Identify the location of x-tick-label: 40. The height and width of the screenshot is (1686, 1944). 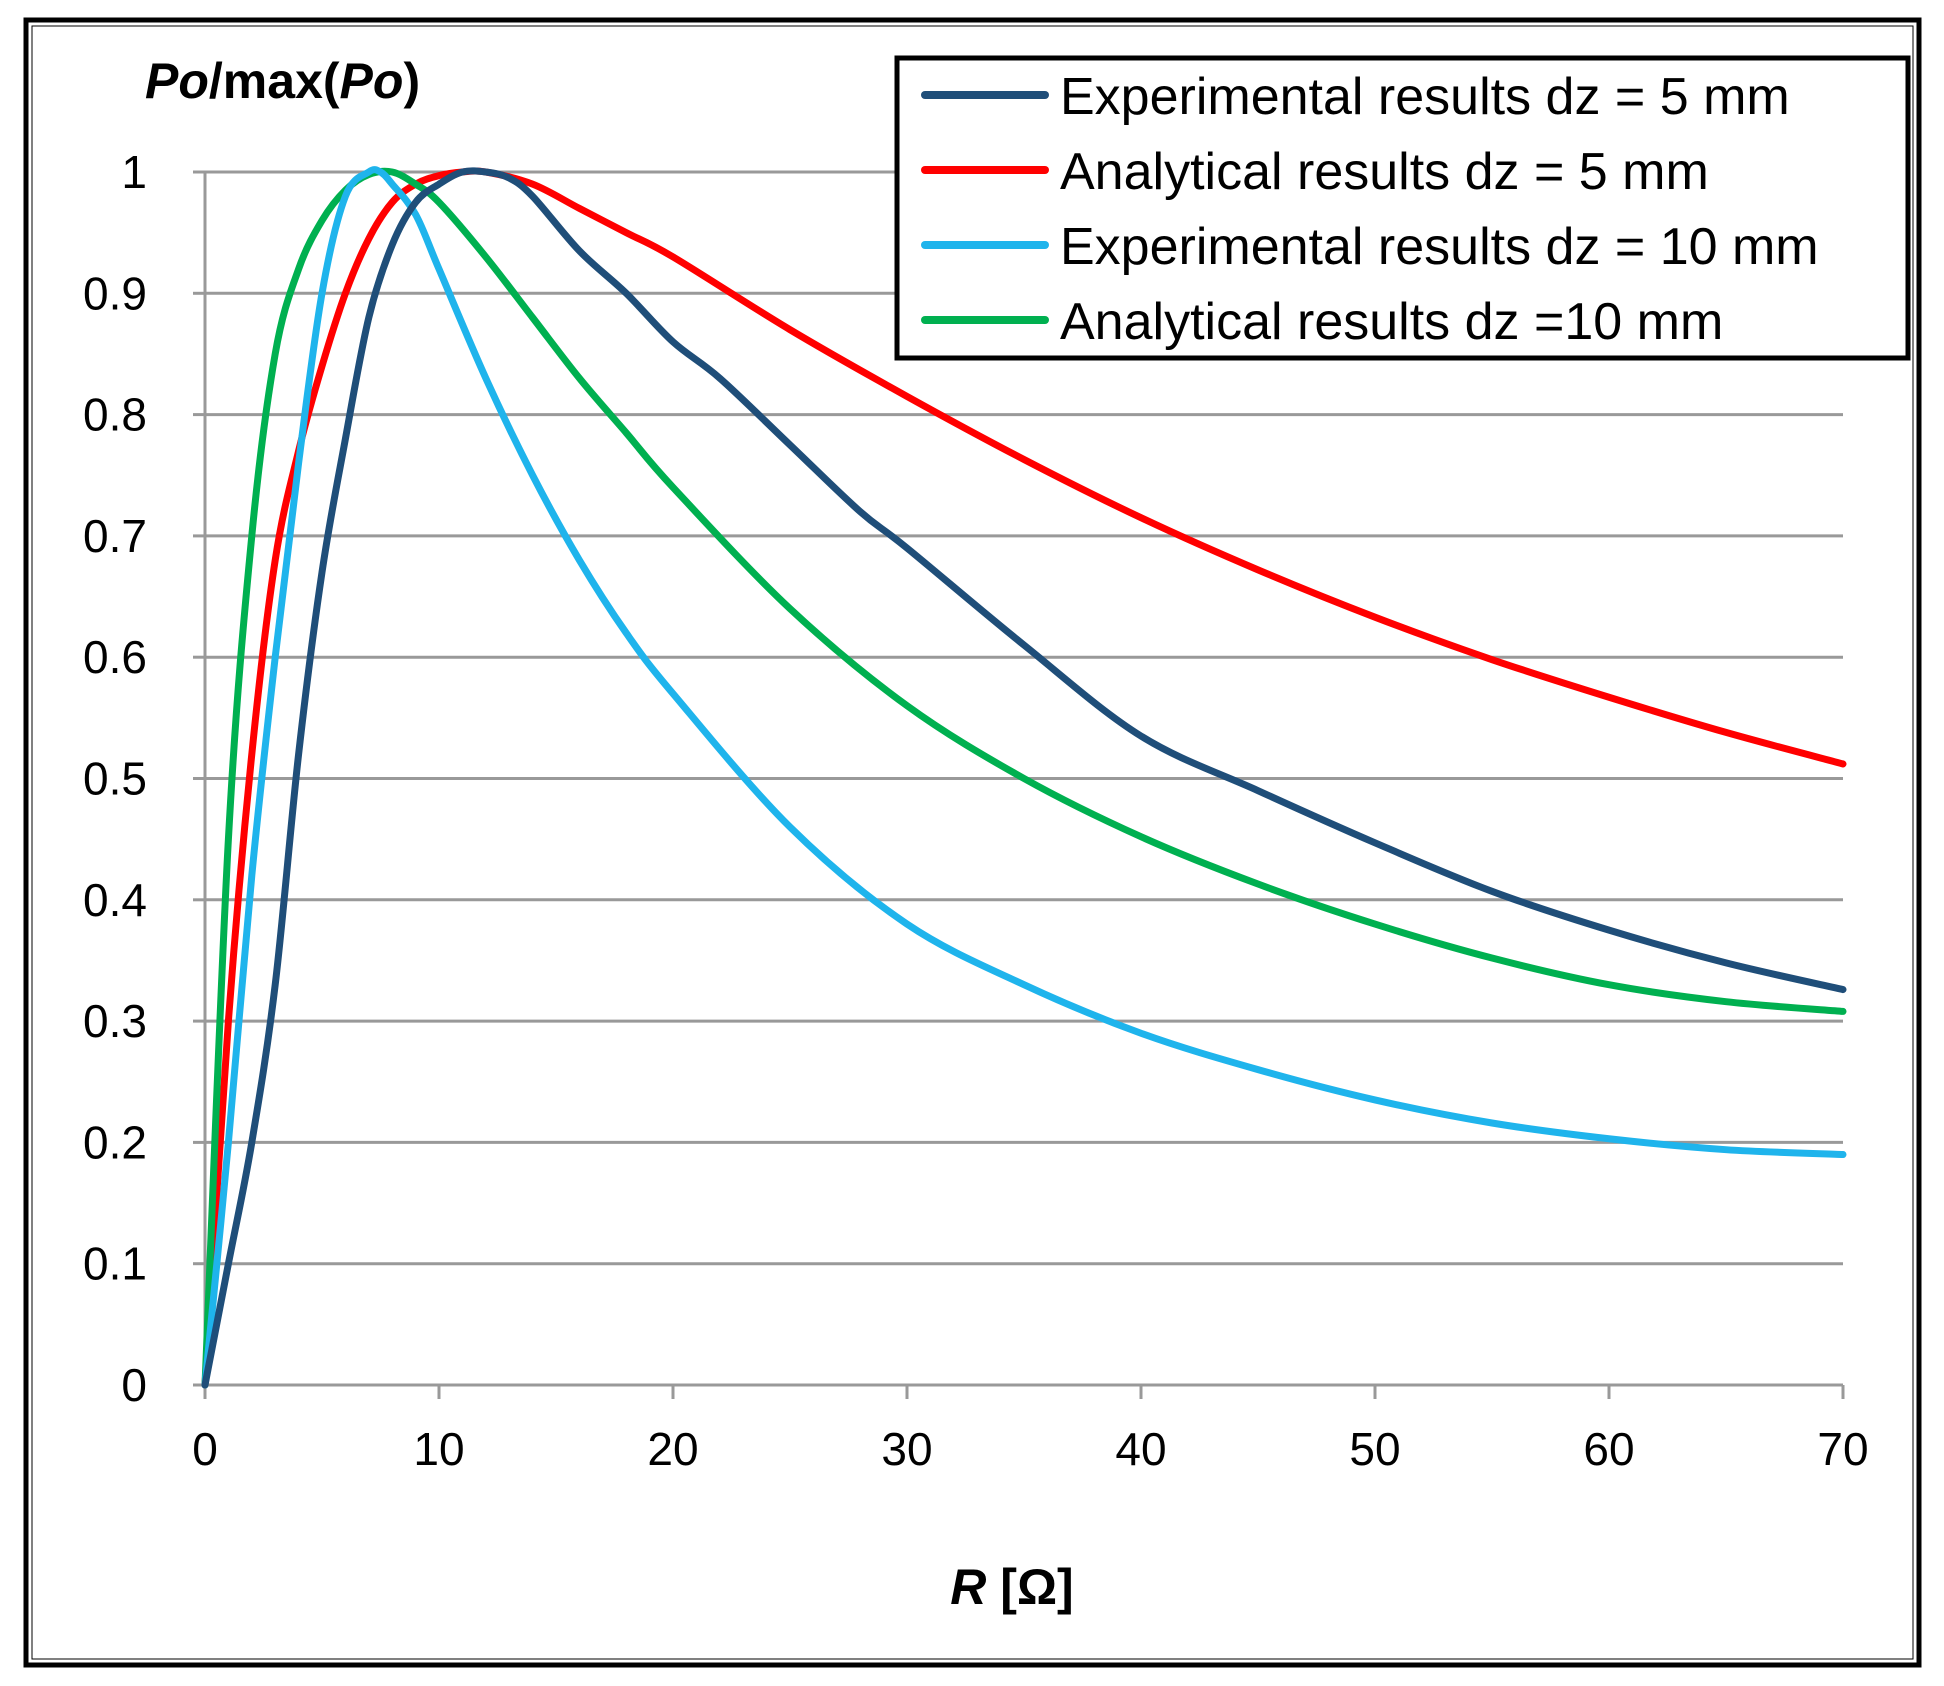
(1140, 1449).